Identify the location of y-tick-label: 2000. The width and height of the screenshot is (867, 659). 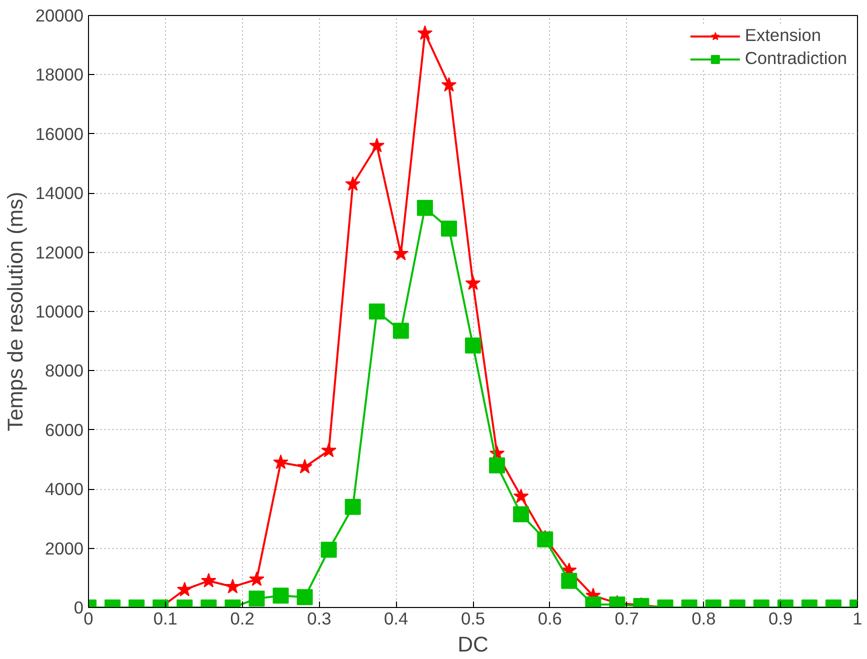
(64, 548).